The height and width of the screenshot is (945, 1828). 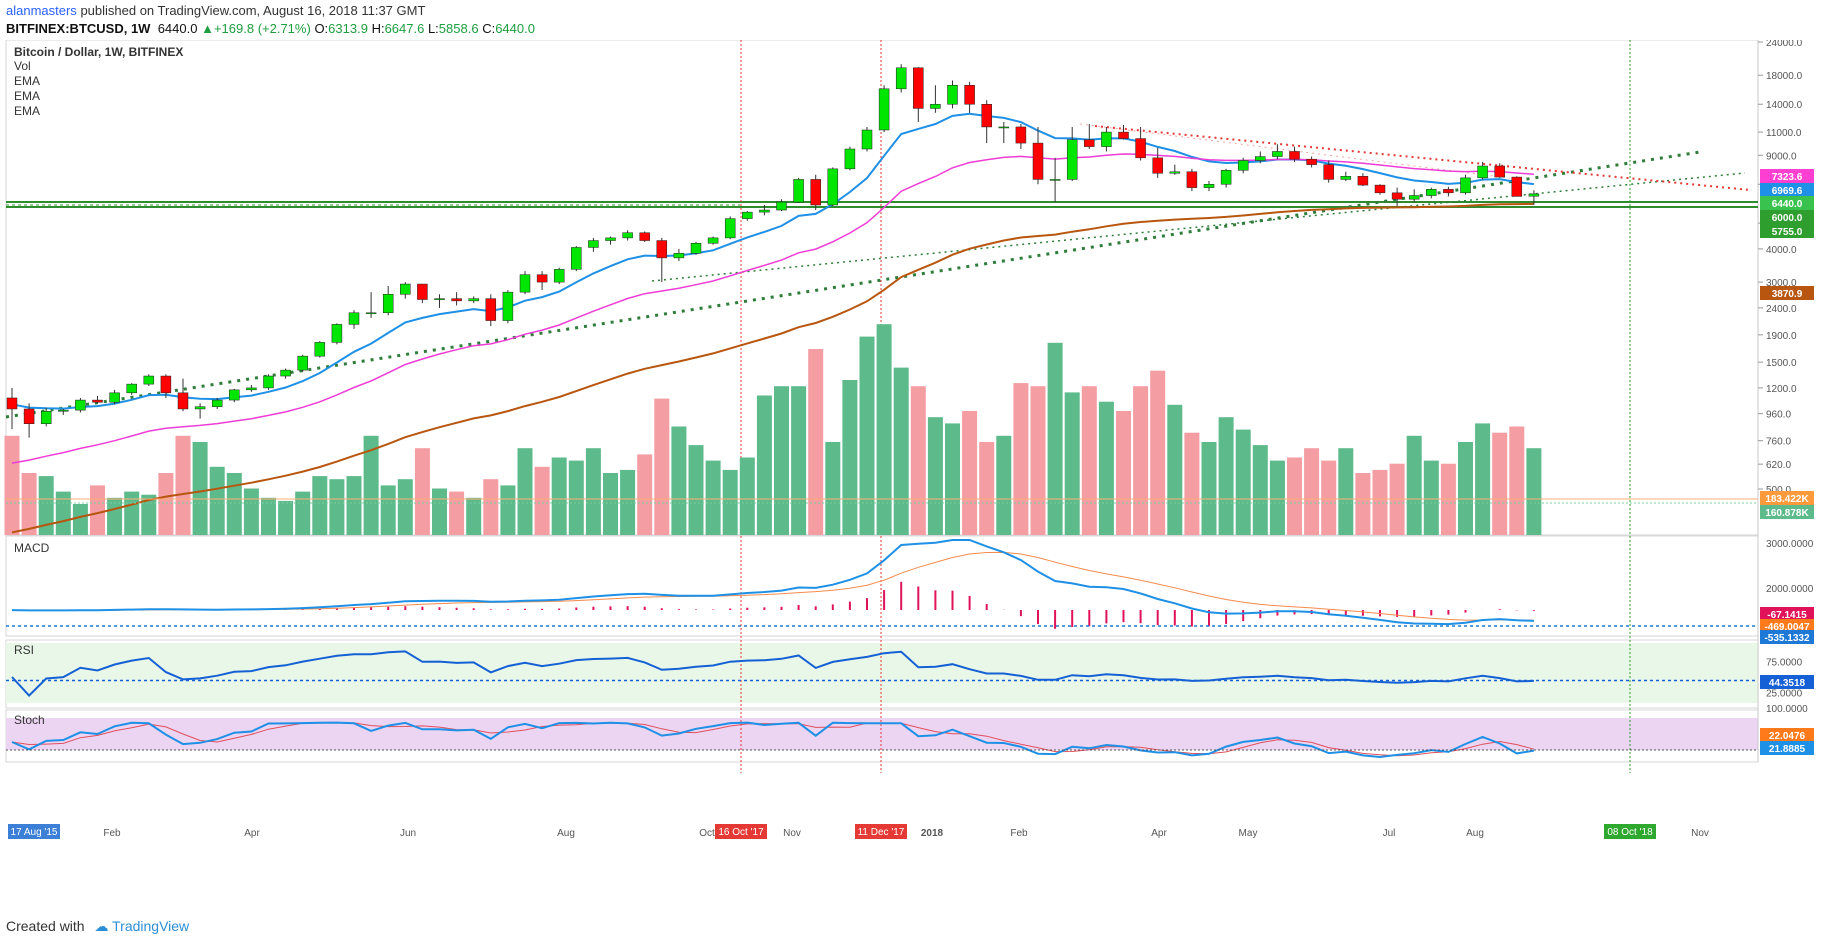 I want to click on price-tick-label: 1500.0, so click(x=1781, y=363).